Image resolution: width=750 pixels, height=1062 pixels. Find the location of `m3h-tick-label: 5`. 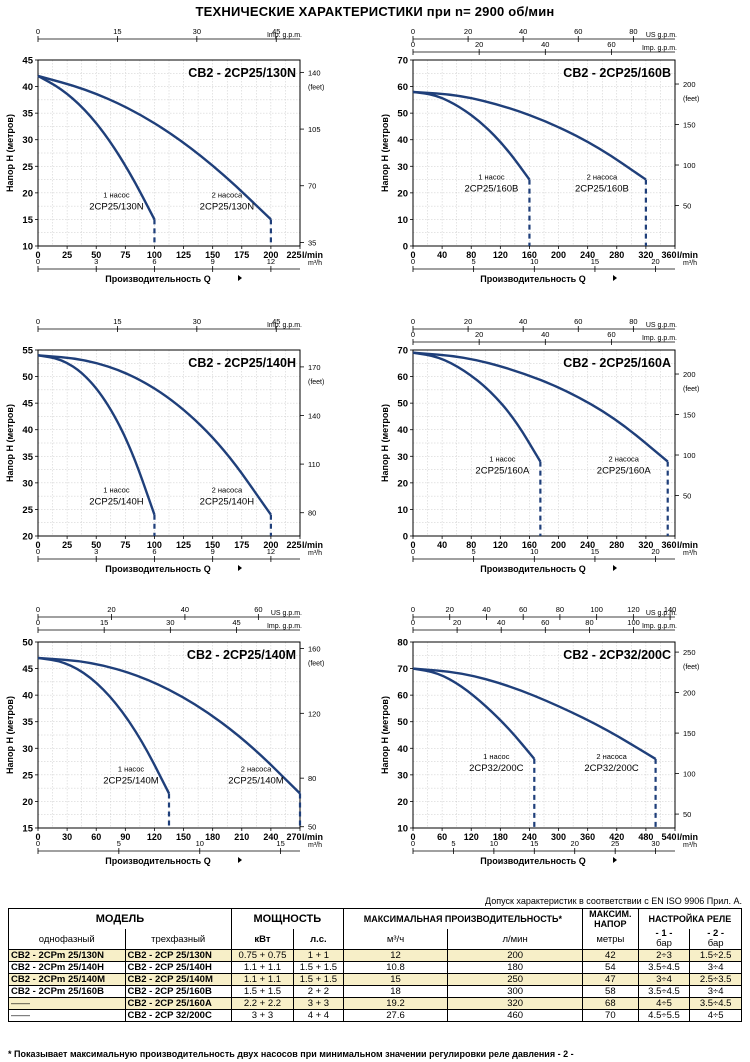

m3h-tick-label: 5 is located at coordinates (474, 551).